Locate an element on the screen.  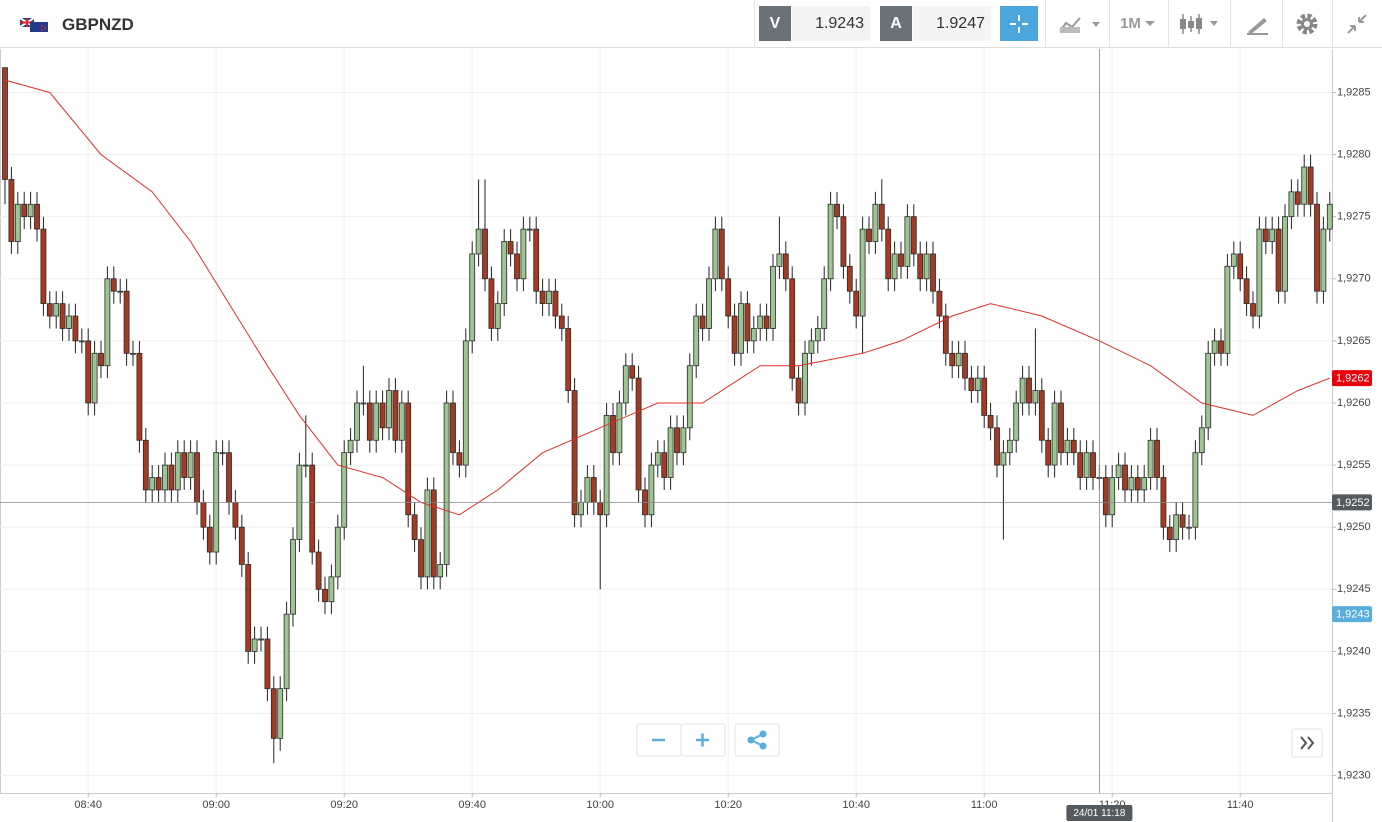
draw-button is located at coordinates (1257, 23).